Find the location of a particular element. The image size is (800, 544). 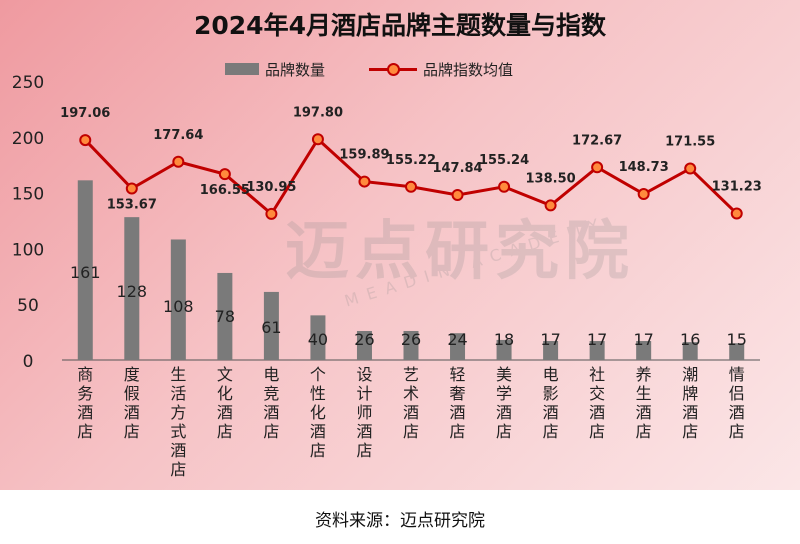

line-value-label: 159.89 is located at coordinates (364, 155).